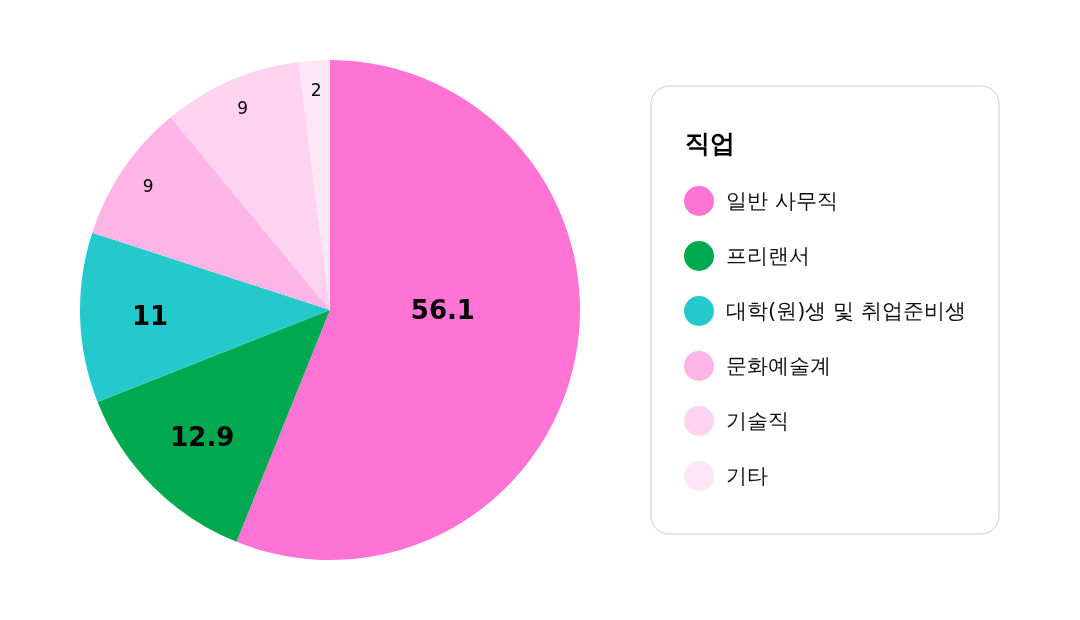  I want to click on data-label: 11, so click(150, 315).